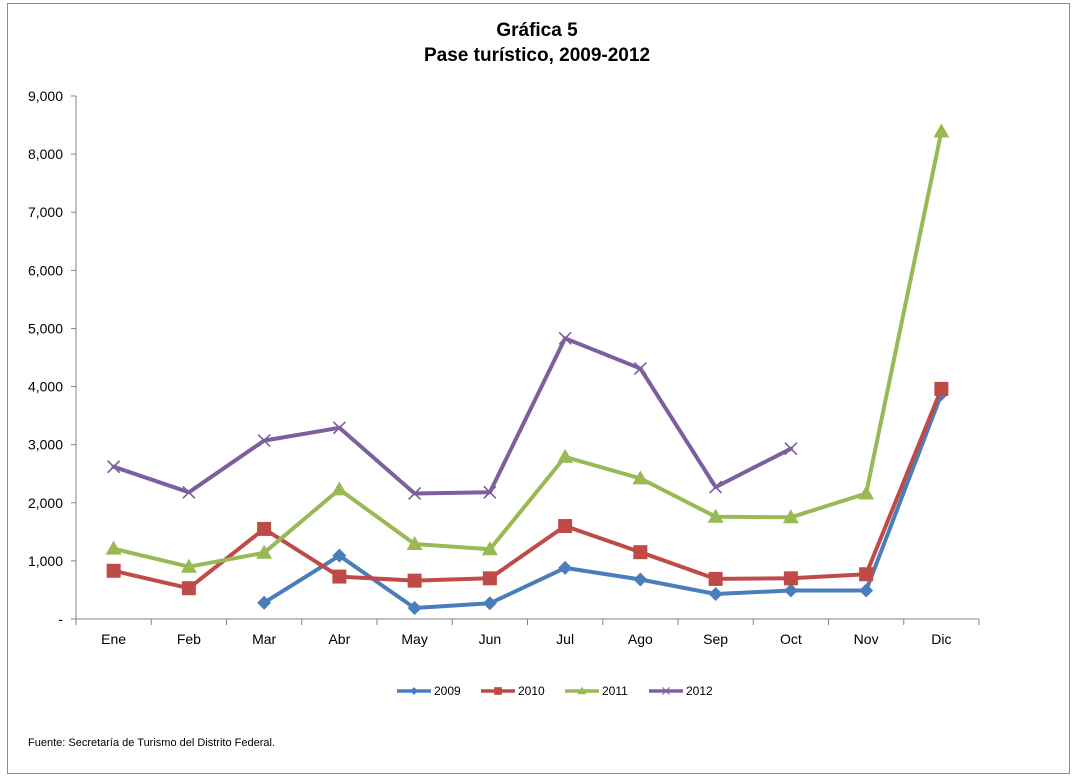  Describe the element at coordinates (489, 548) in the screenshot. I see `data-point-2011-Jun` at that location.